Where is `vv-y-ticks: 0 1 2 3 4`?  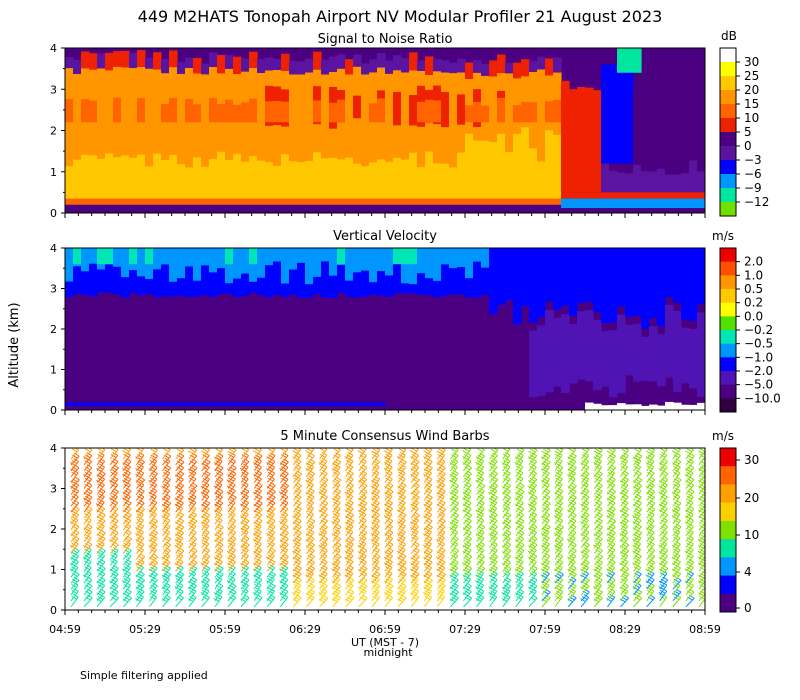
vv-y-ticks: 0 1 2 3 4 is located at coordinates (57, 329).